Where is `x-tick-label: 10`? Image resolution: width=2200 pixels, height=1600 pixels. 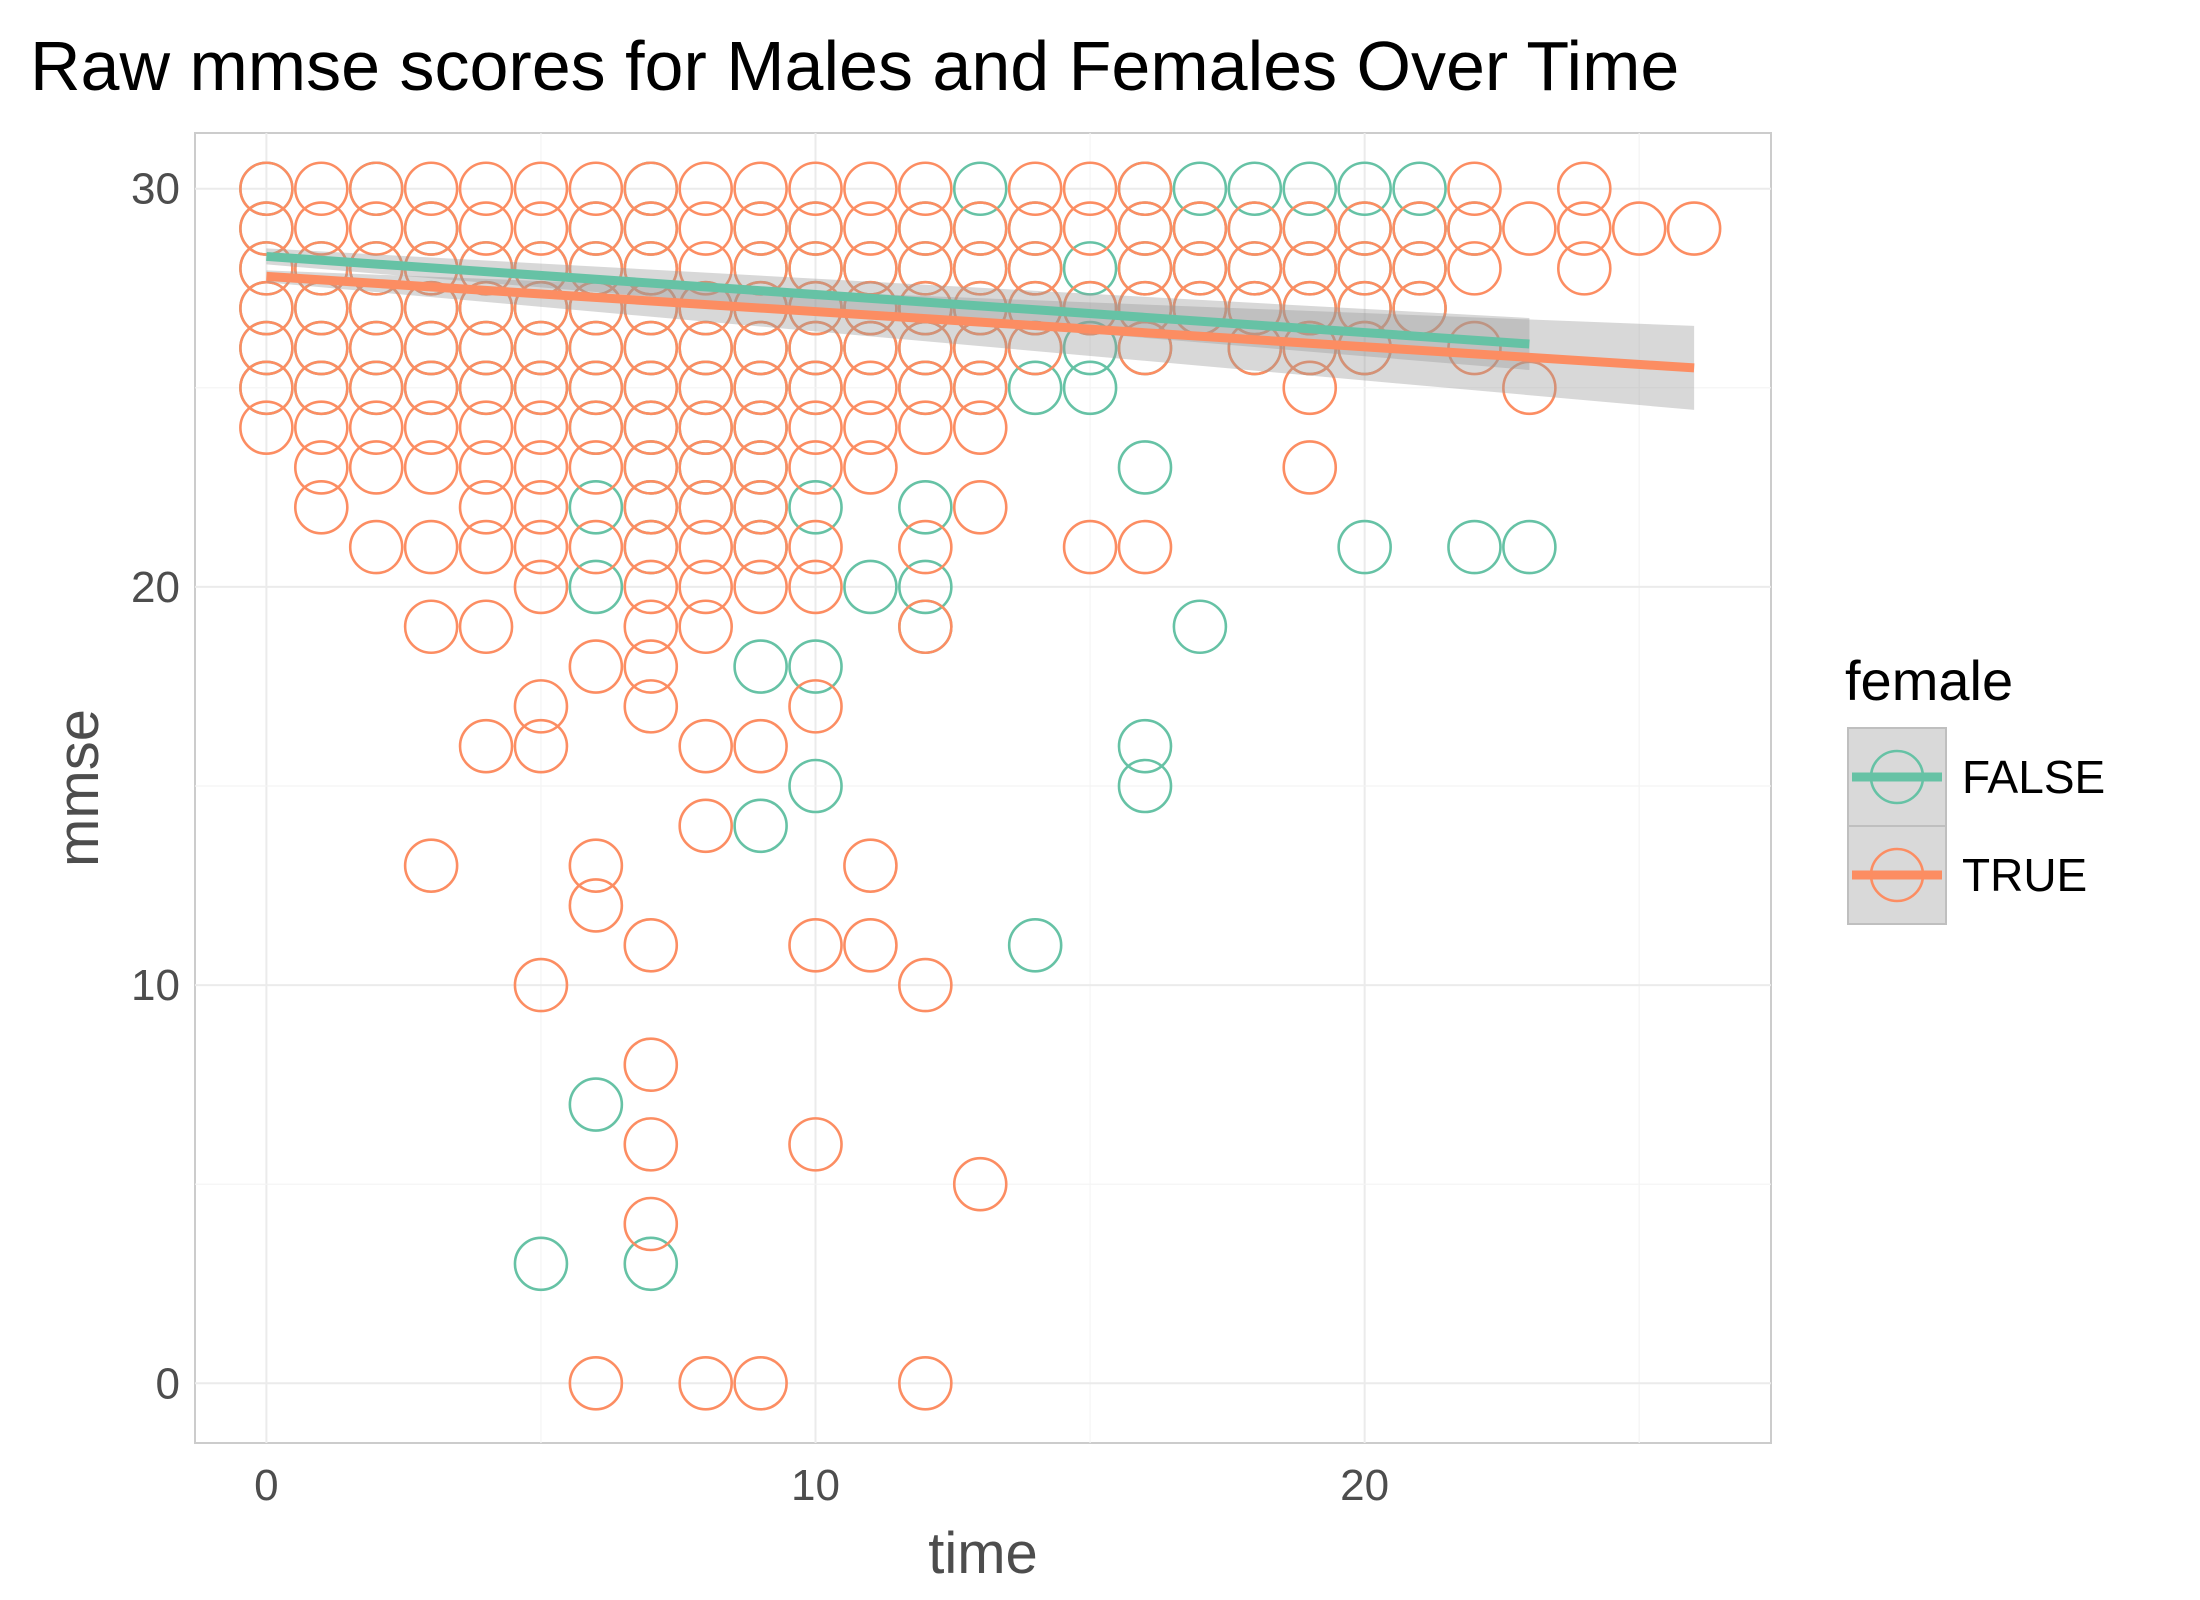
x-tick-label: 10 is located at coordinates (815, 1485).